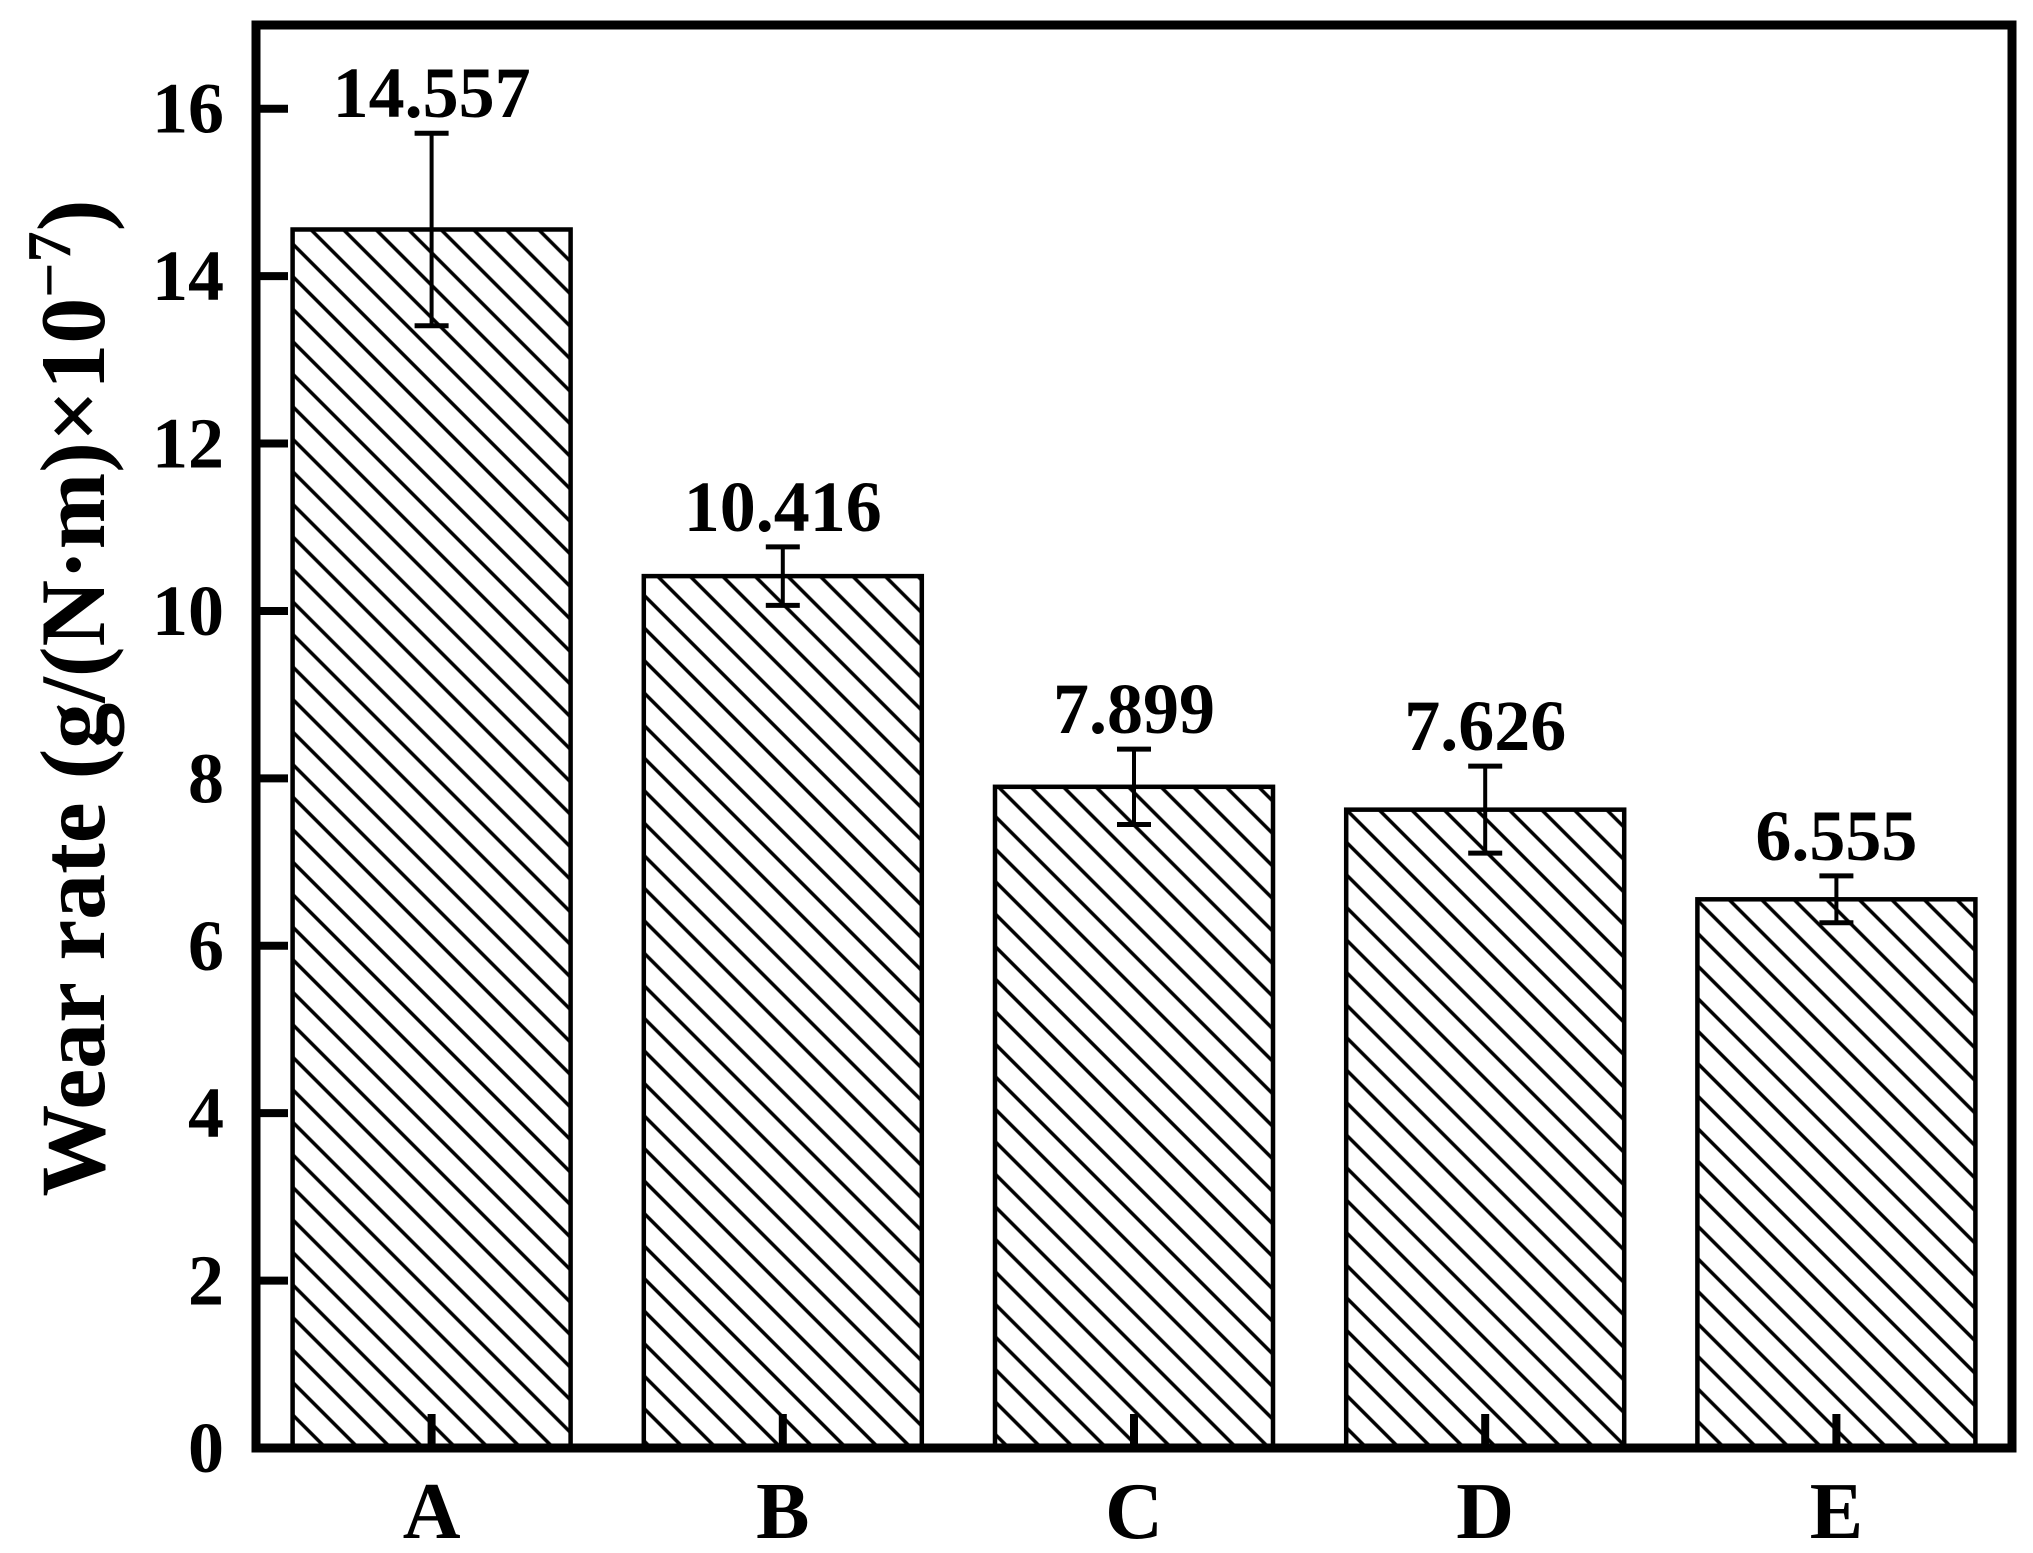 The image size is (2033, 1553). I want to click on value-label-a: 14.557, so click(432, 93).